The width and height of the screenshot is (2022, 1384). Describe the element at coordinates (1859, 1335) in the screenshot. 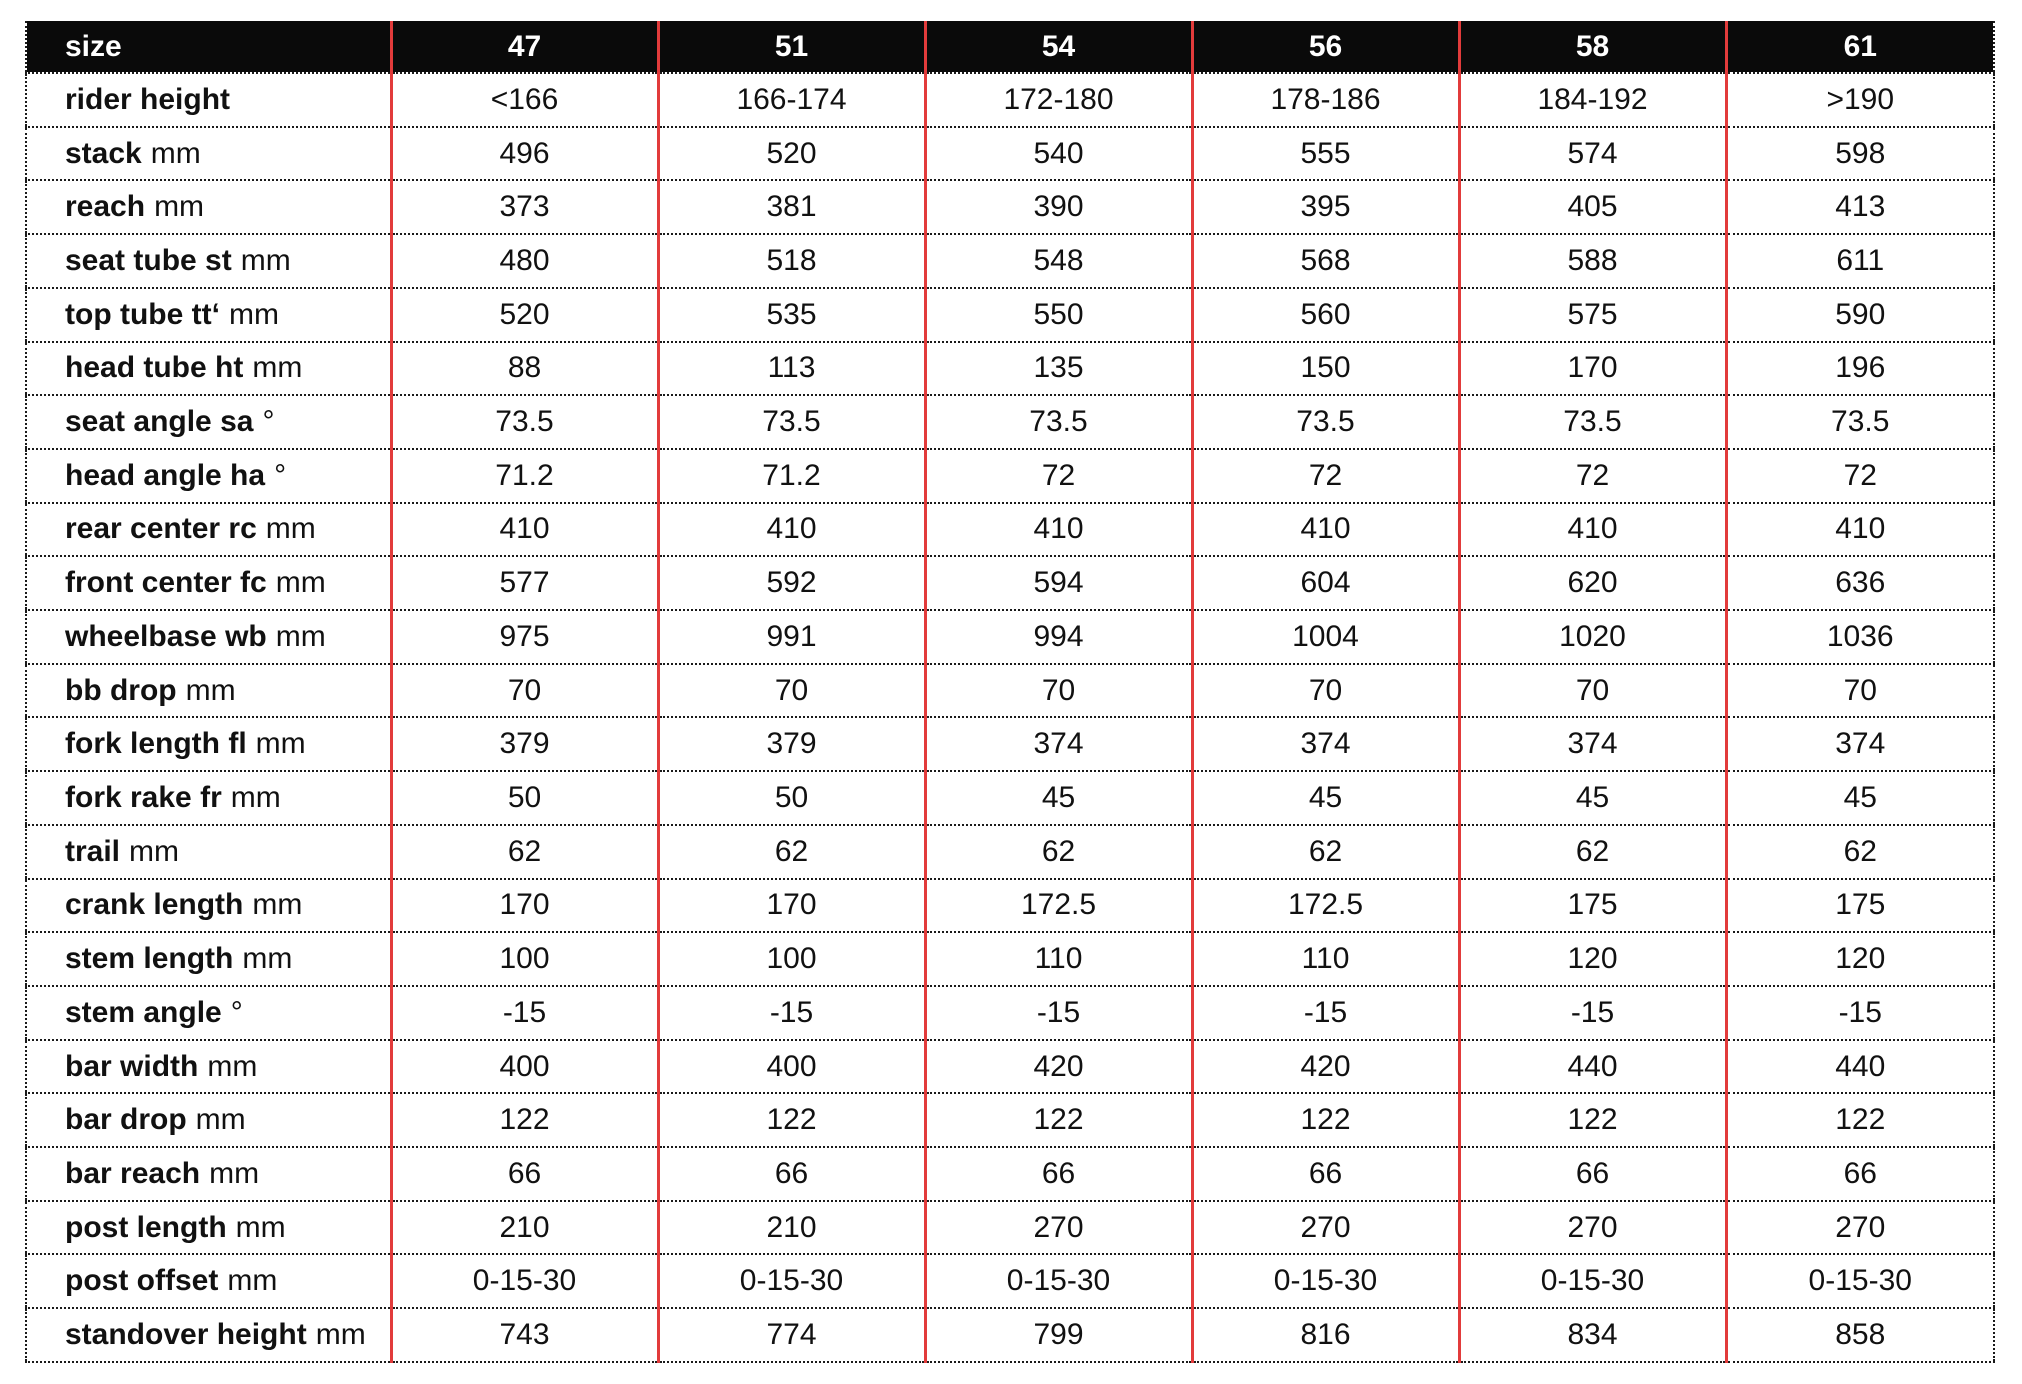

I see `cell-value: 858` at that location.